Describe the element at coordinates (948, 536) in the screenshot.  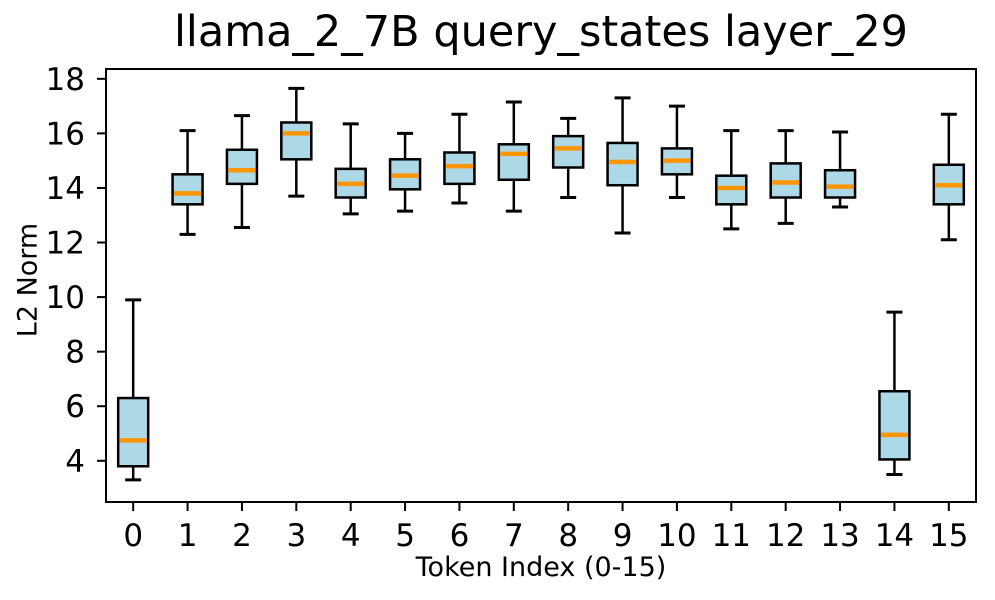
I see `x-tick-label: 15` at that location.